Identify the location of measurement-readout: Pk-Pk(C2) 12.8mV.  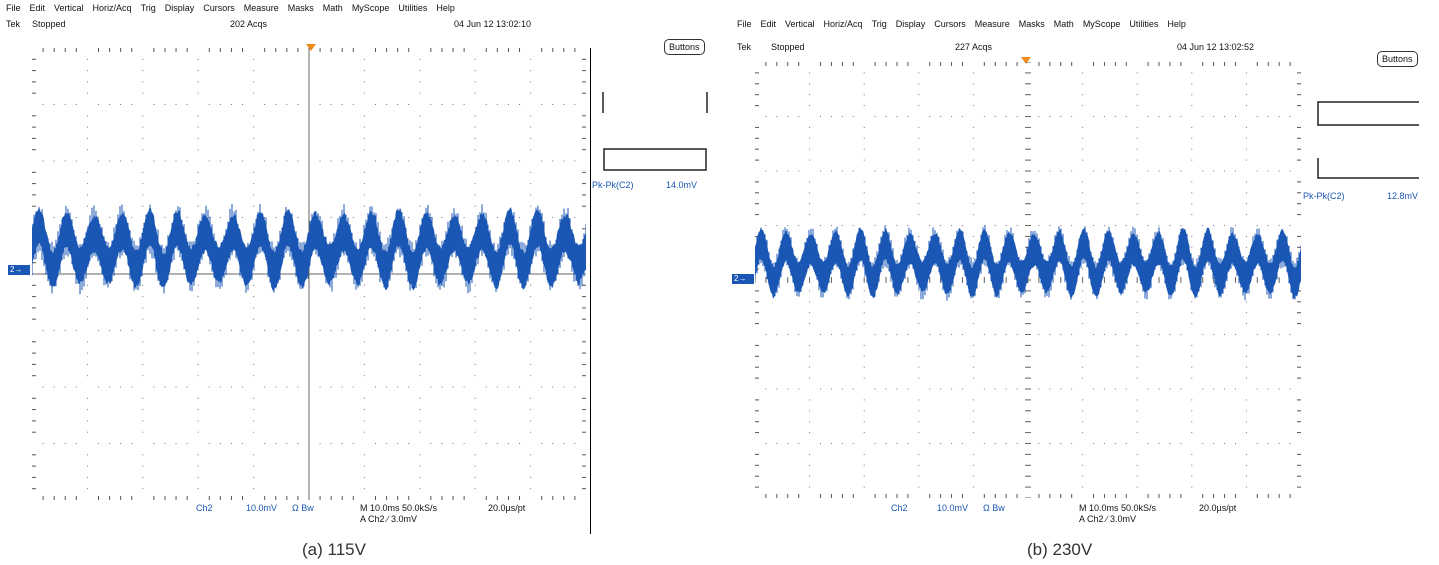
(1360, 196).